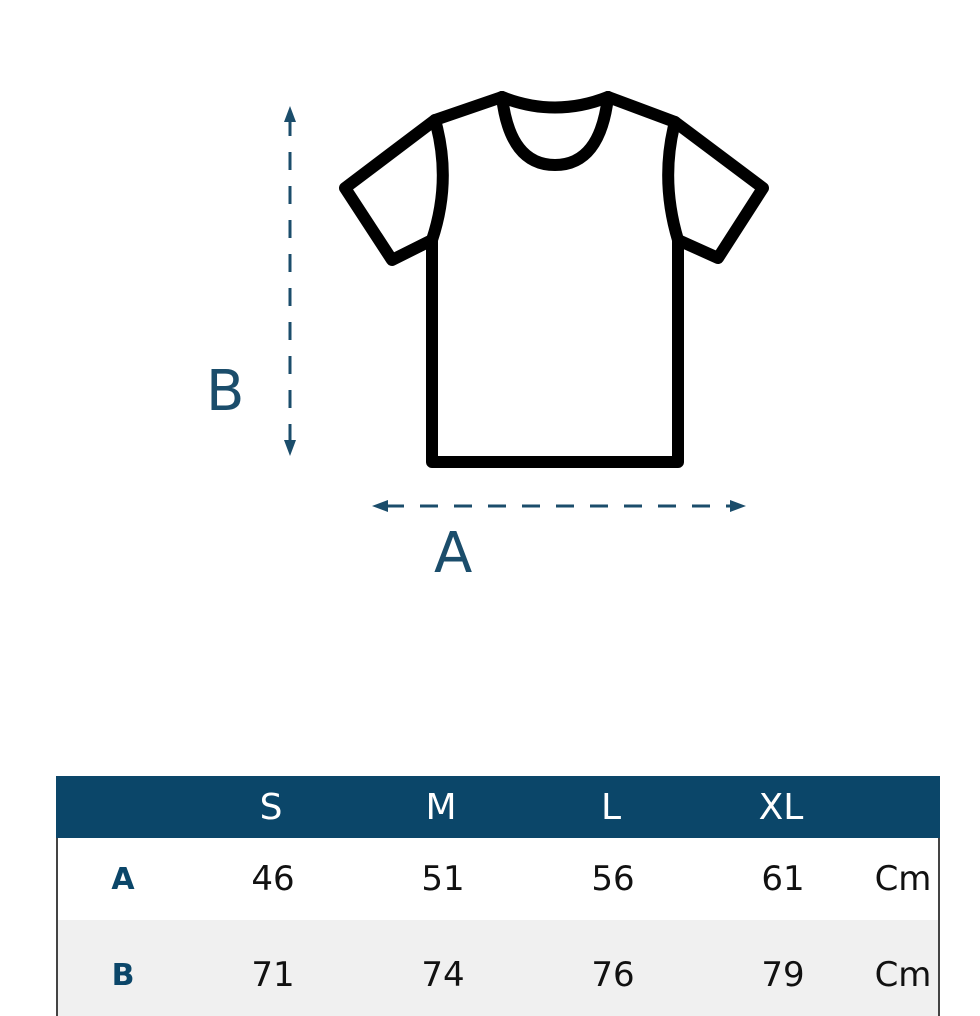 The image size is (980, 1016). Describe the element at coordinates (443, 975) in the screenshot. I see `table-cell: 74` at that location.